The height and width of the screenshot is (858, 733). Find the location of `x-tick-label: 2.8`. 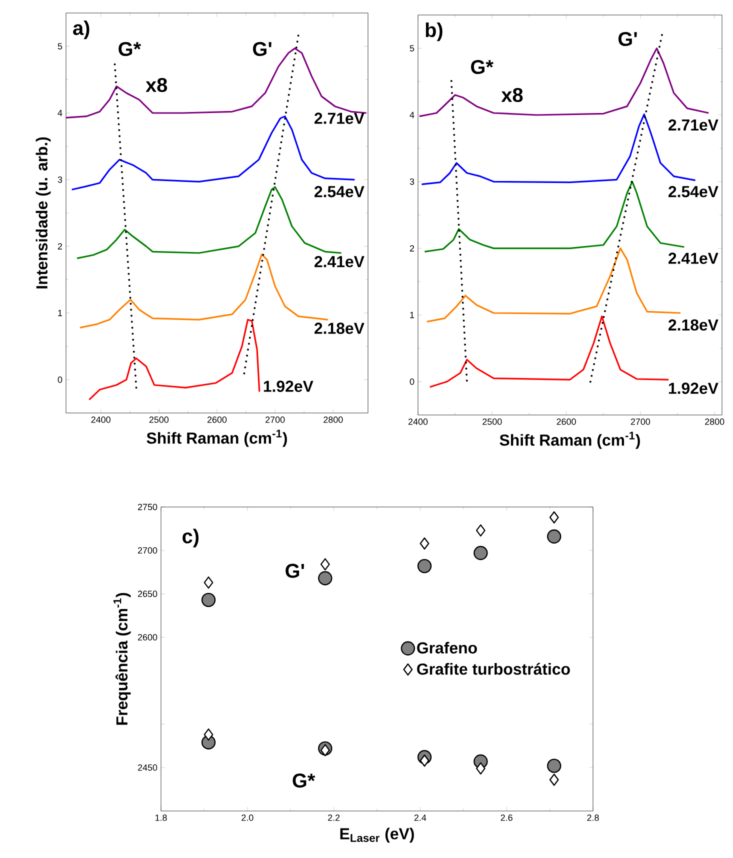

x-tick-label: 2.8 is located at coordinates (593, 817).